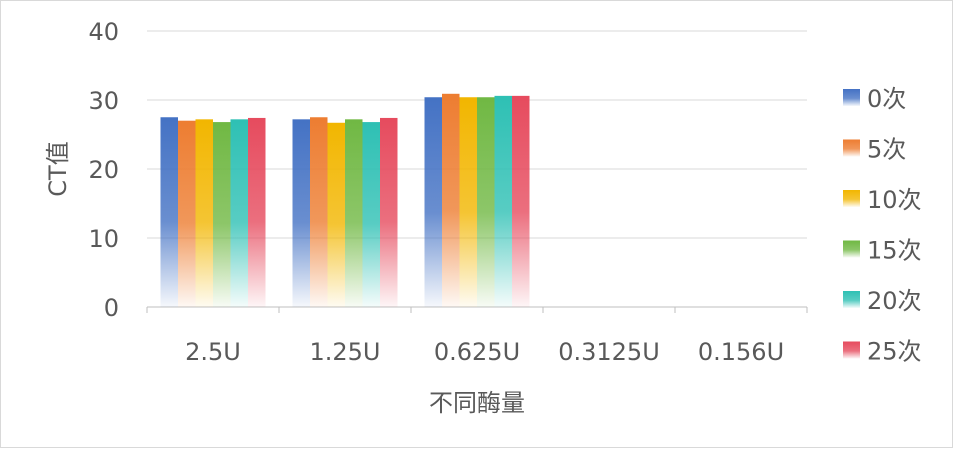  Describe the element at coordinates (58, 168) in the screenshot. I see `y-axis-title: CT值` at that location.